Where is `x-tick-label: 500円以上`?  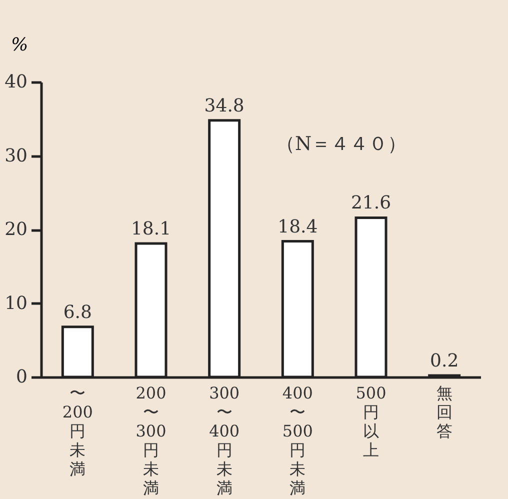
x-tick-label: 500円以上 is located at coordinates (371, 422).